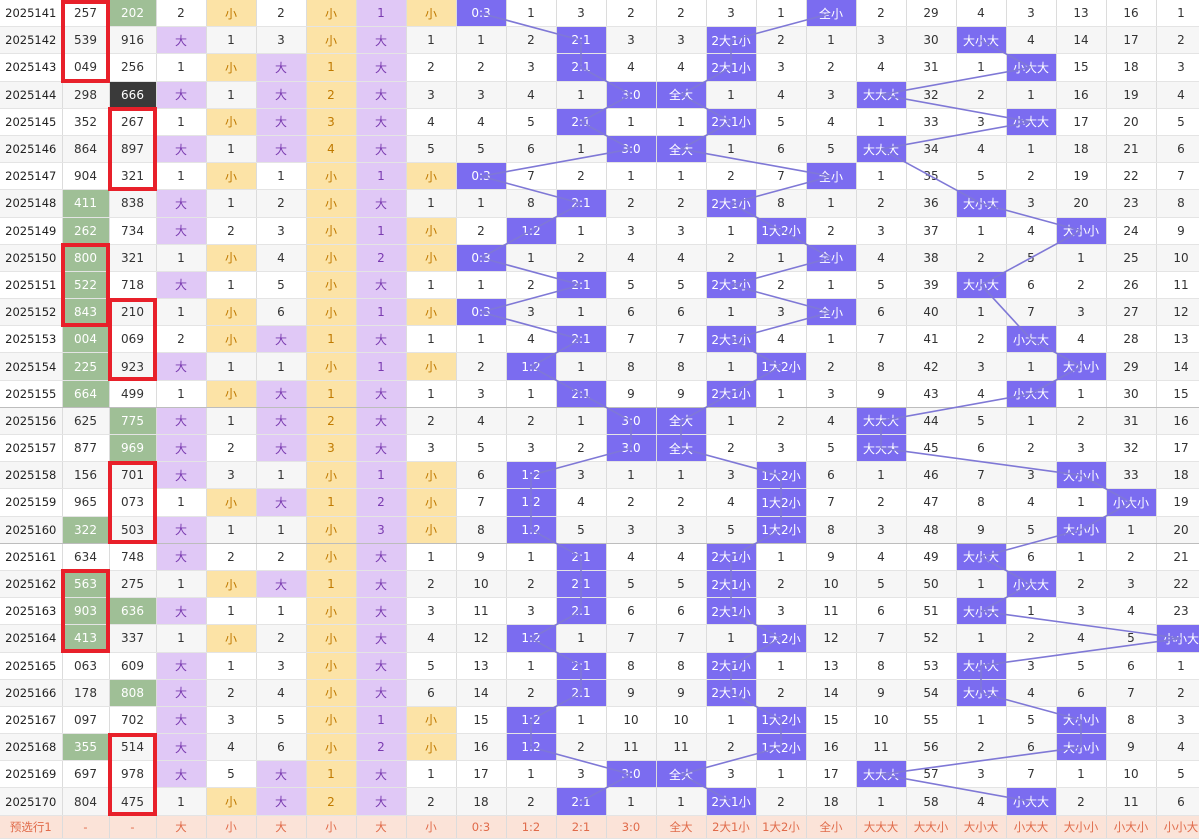 This screenshot has height=839, width=1199. I want to click on cell-sbs: 2, so click(1131, 557).